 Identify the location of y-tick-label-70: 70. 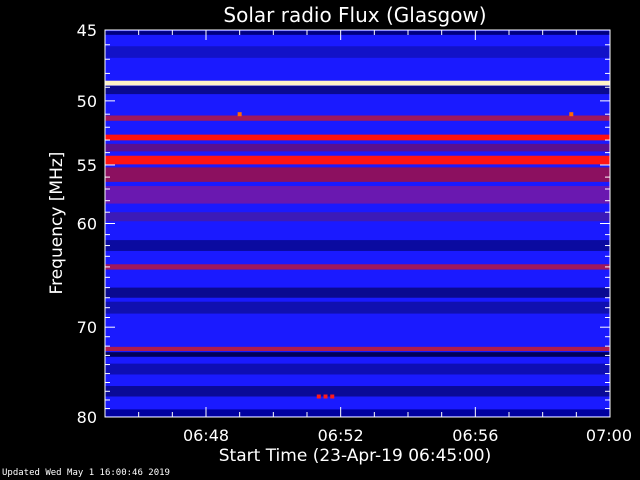
(87, 327).